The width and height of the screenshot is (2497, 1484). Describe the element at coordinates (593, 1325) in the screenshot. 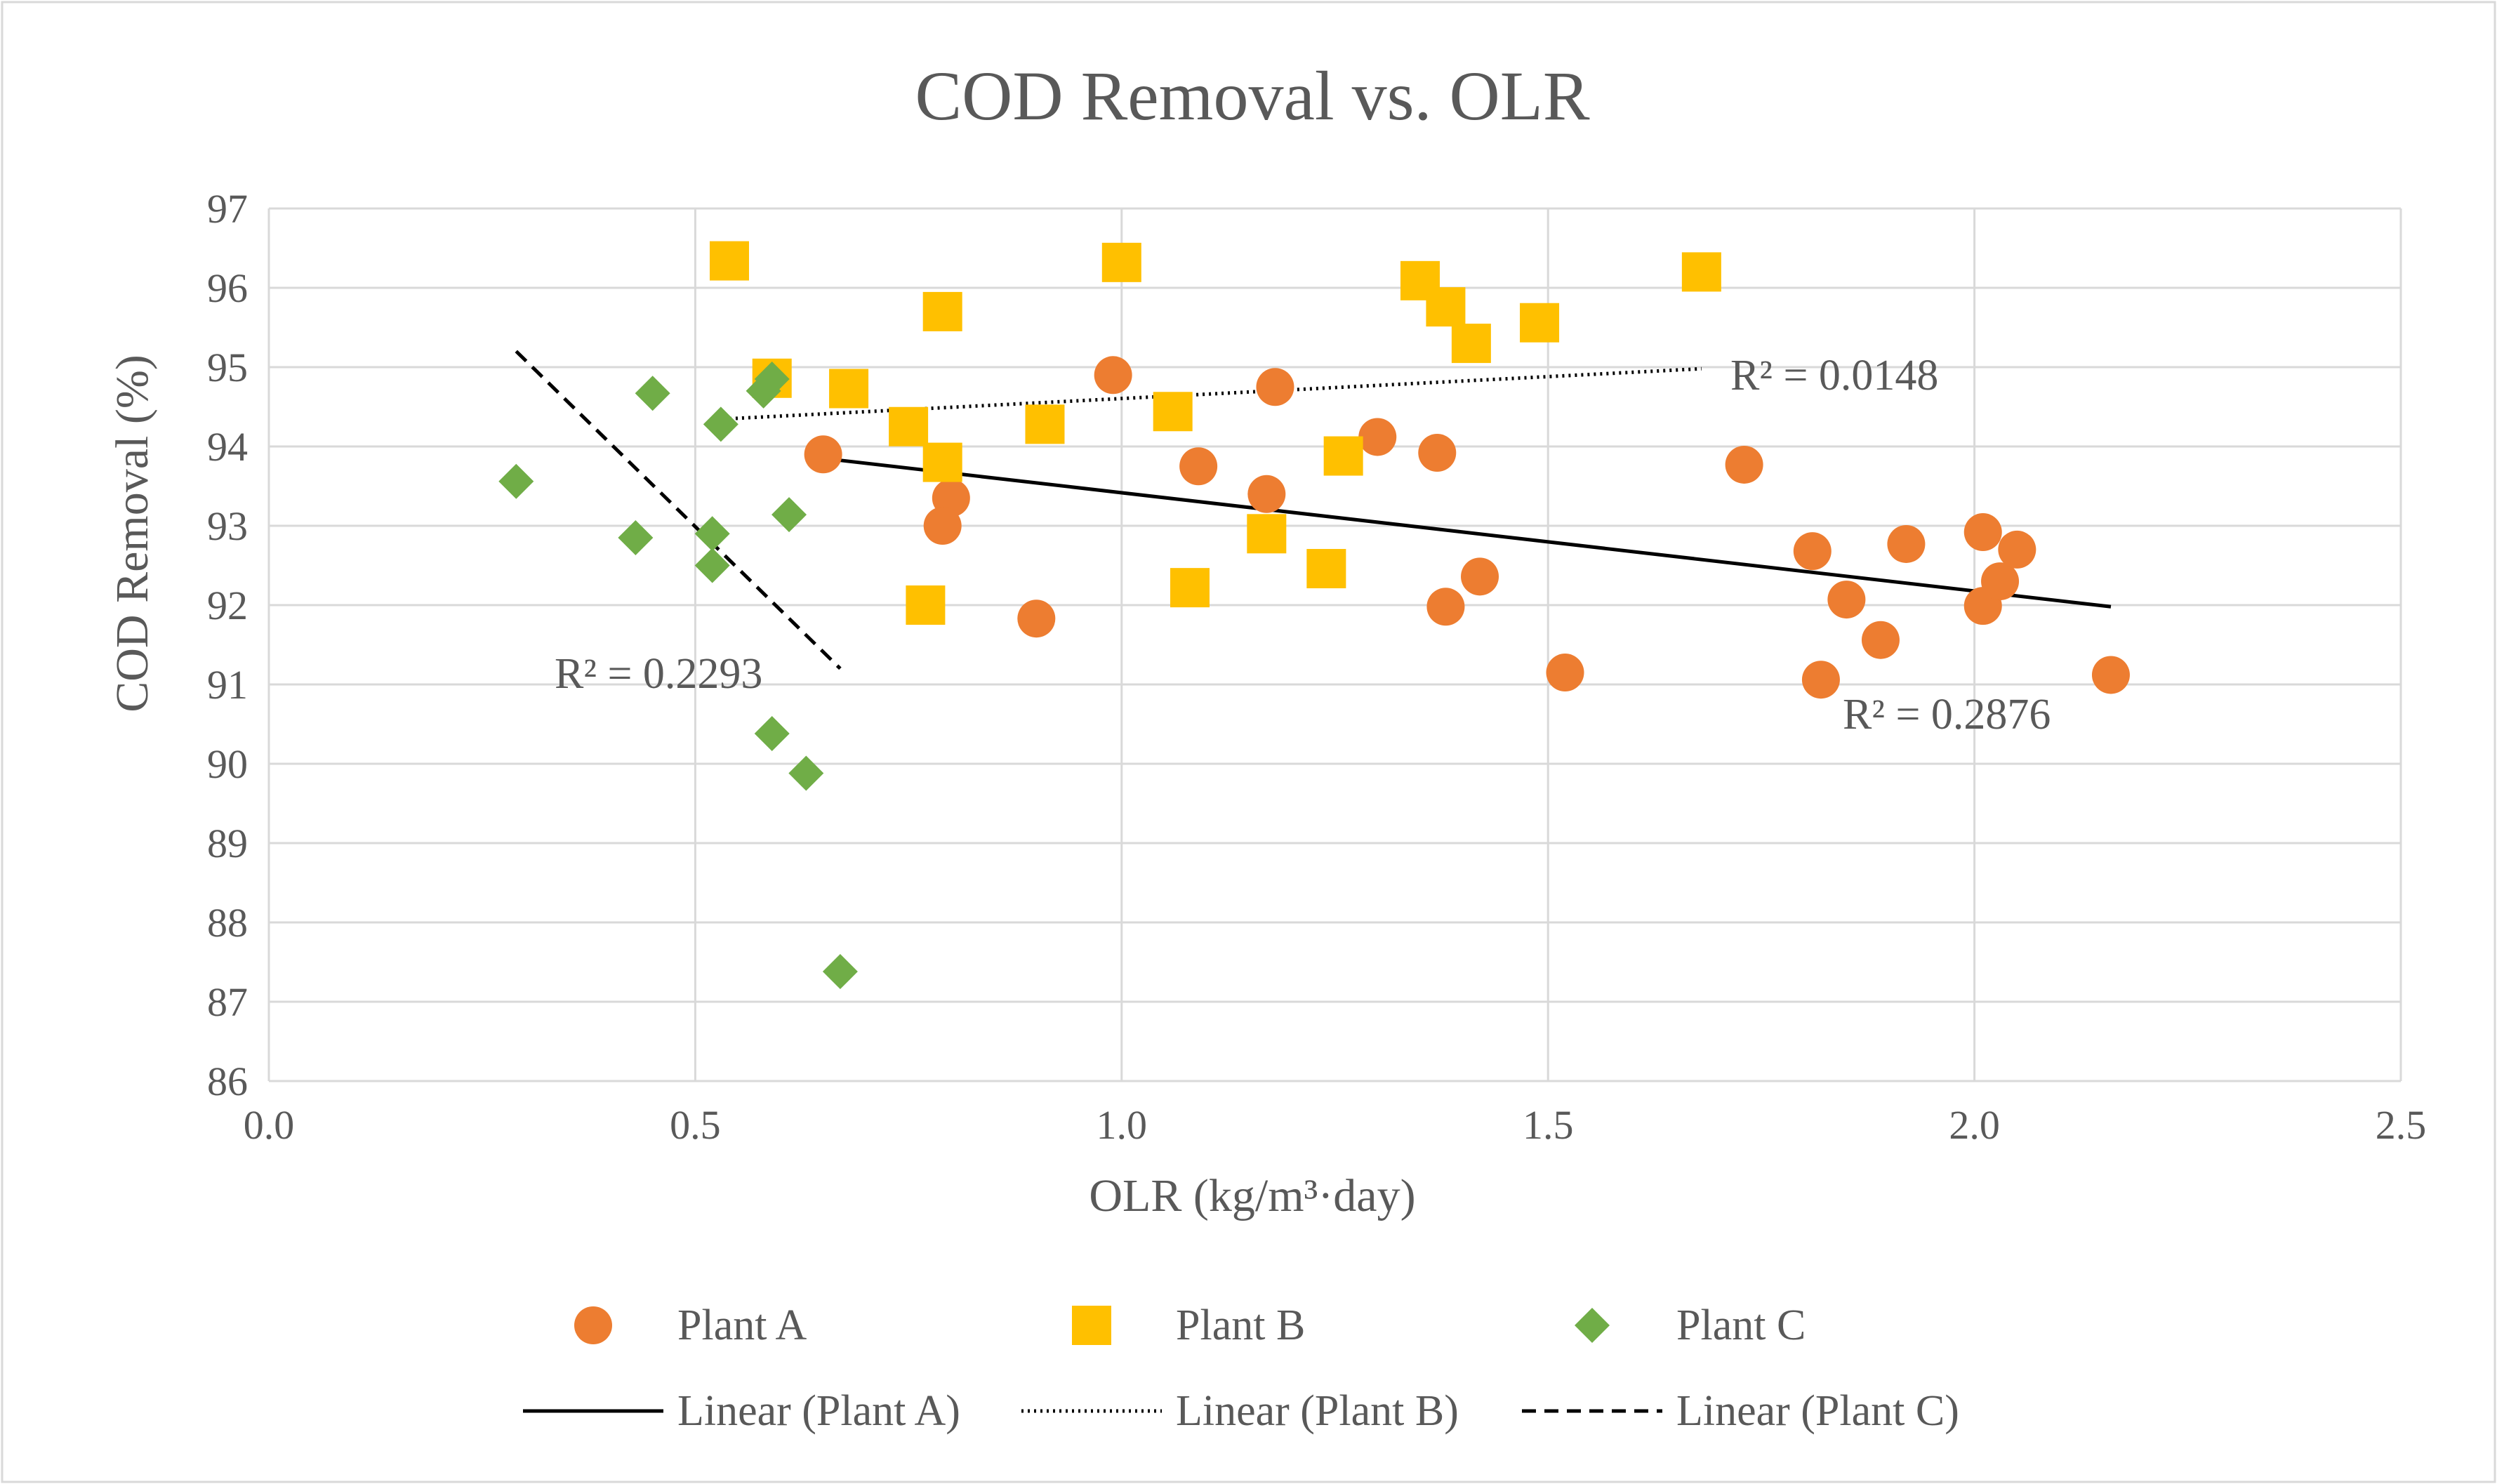

I see `legend-marker-plant-a` at that location.